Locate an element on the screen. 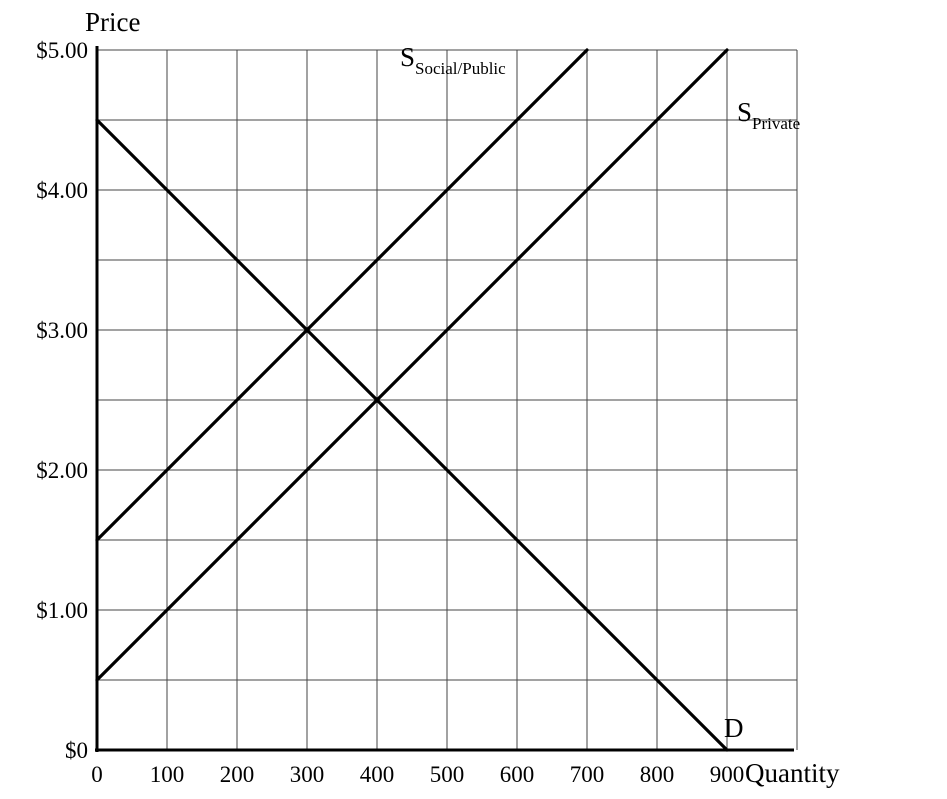 This screenshot has width=947, height=799. x-tick-label: 600 is located at coordinates (517, 774).